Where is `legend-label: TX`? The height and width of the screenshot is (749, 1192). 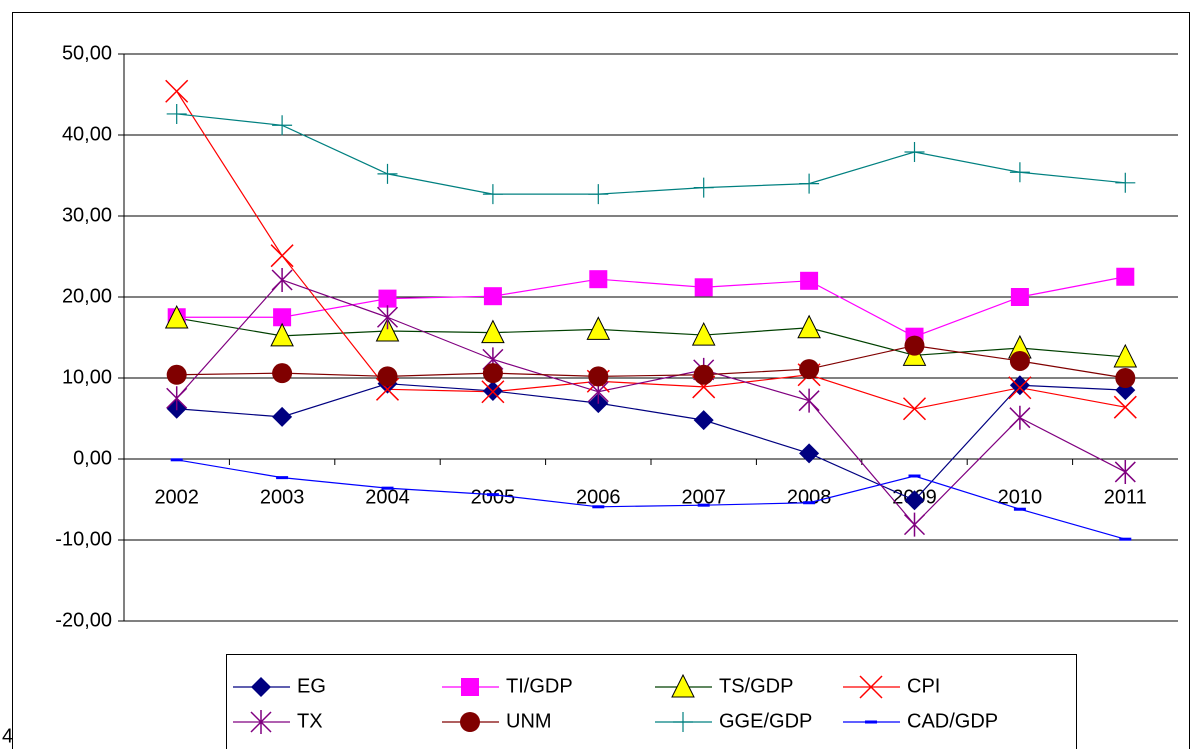 legend-label: TX is located at coordinates (310, 721).